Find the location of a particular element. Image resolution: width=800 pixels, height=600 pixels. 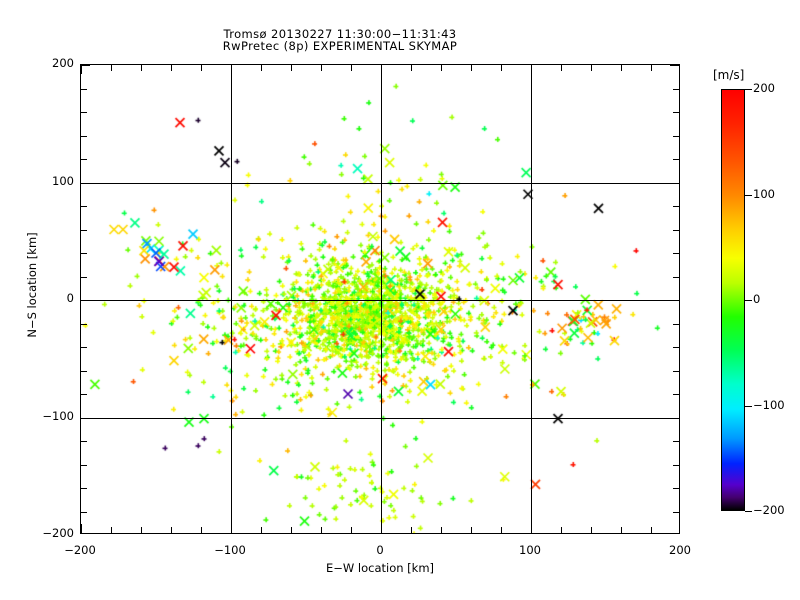

y-tick-label: 100 is located at coordinates (63, 180).